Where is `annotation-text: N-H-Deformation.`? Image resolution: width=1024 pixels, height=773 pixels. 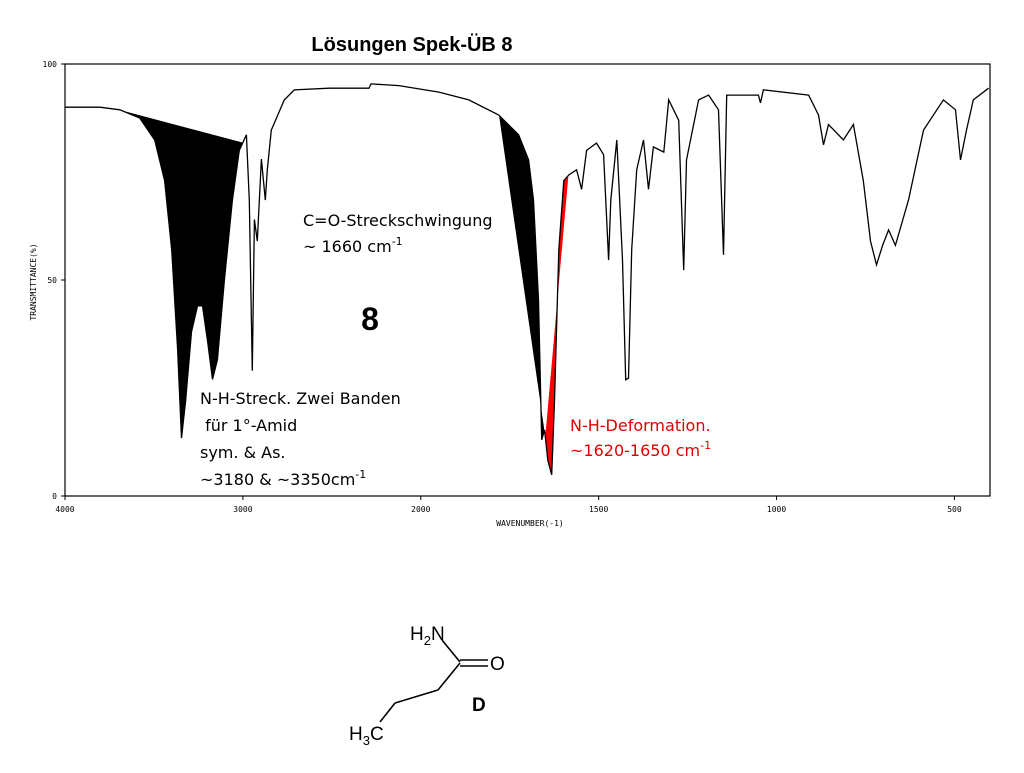 annotation-text: N-H-Deformation. is located at coordinates (640, 425).